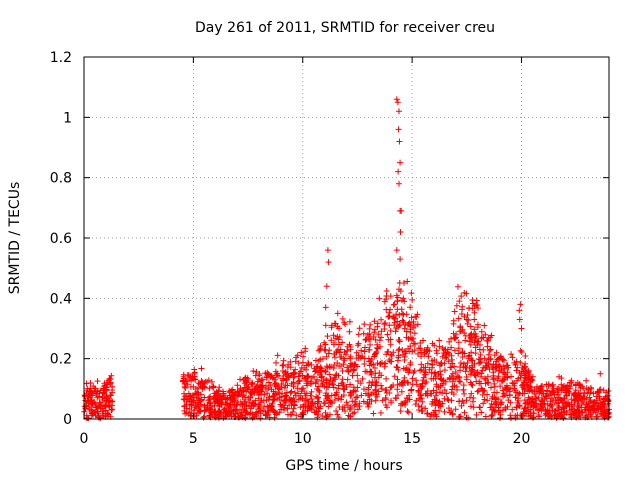  I want to click on data-point-2040, so click(336, 351).